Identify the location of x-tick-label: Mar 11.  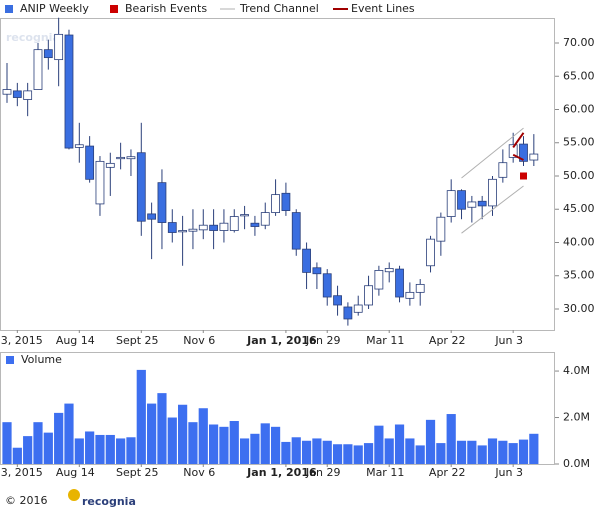
(385, 472).